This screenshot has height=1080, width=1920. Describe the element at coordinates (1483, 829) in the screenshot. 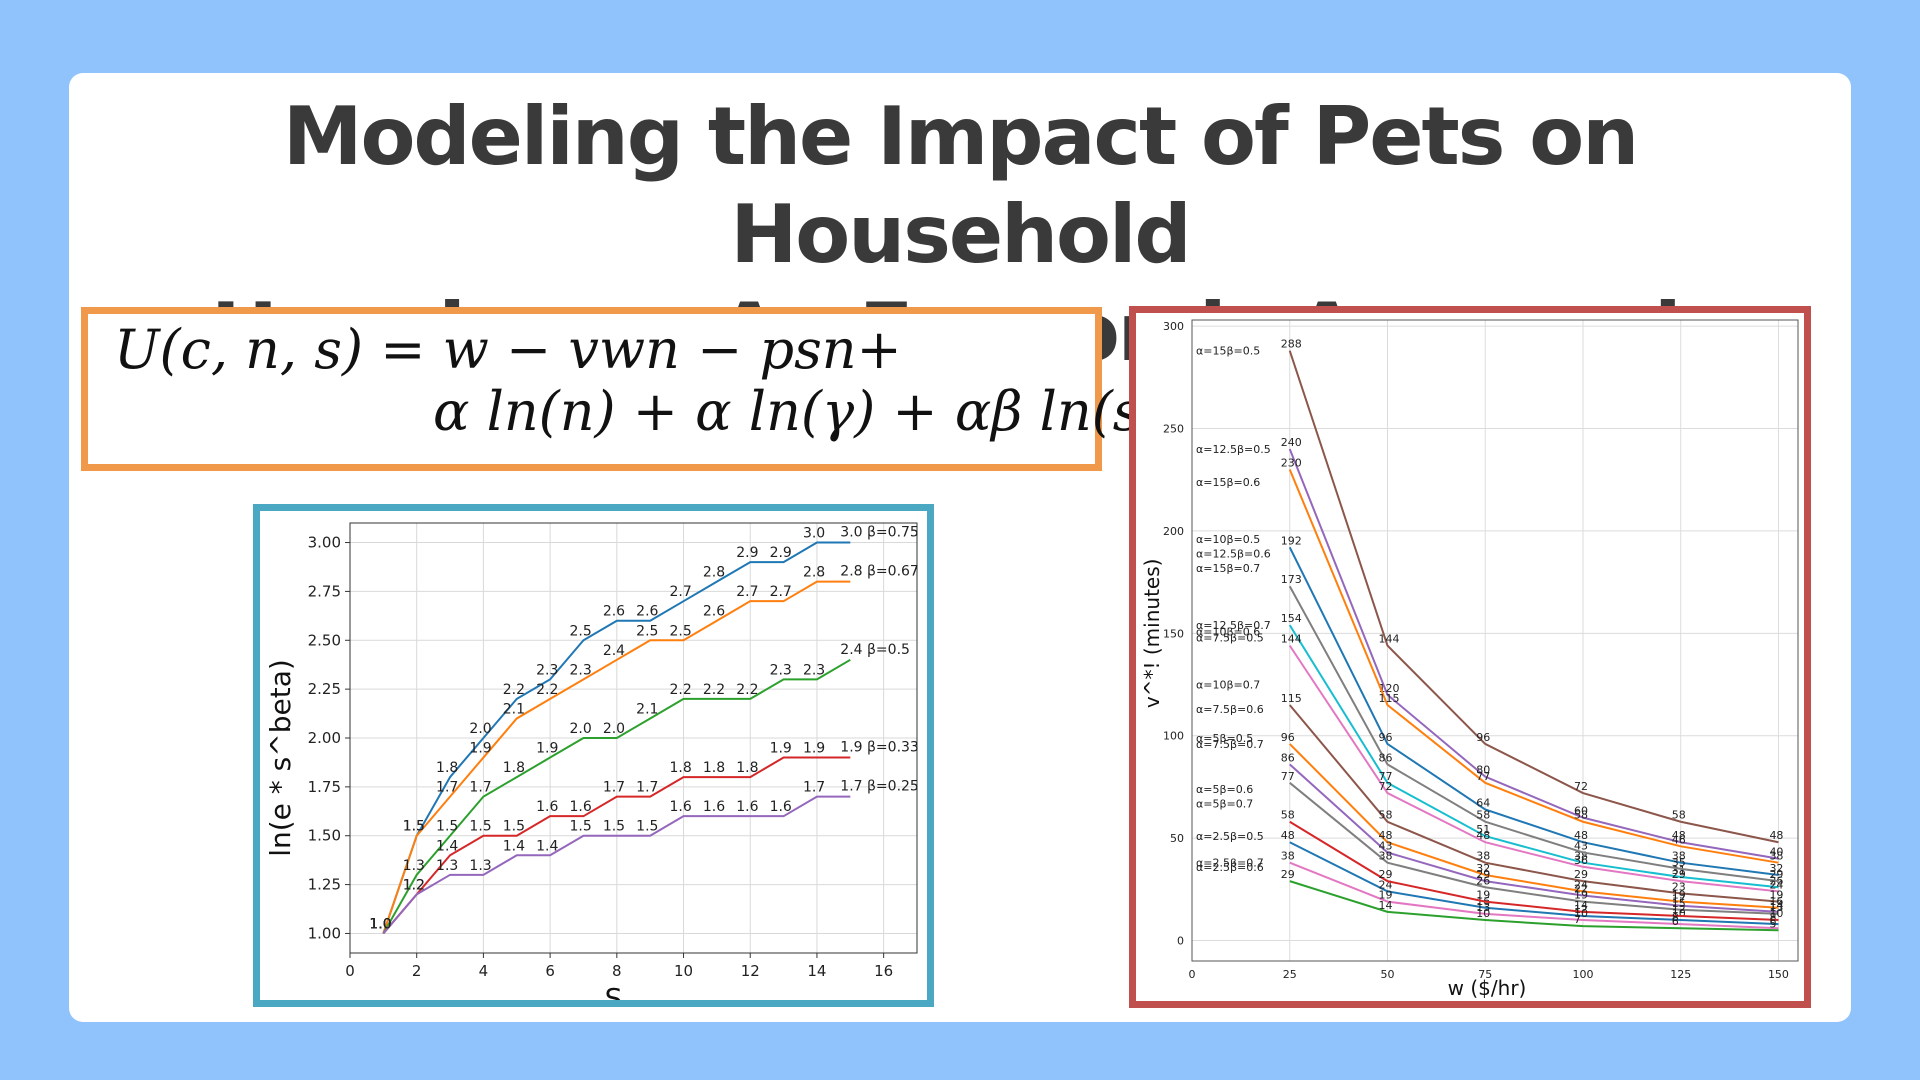

I see `data-label: 51` at that location.